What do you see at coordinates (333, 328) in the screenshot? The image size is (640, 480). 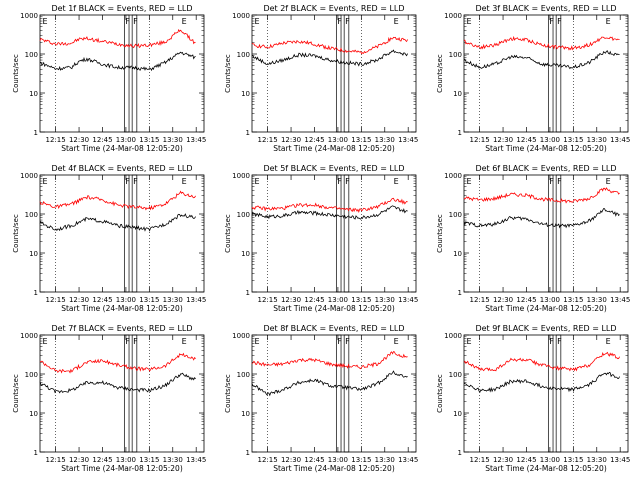 I see `panel-title: Det 8f BLACK = Events, RED = LLD` at bounding box center [333, 328].